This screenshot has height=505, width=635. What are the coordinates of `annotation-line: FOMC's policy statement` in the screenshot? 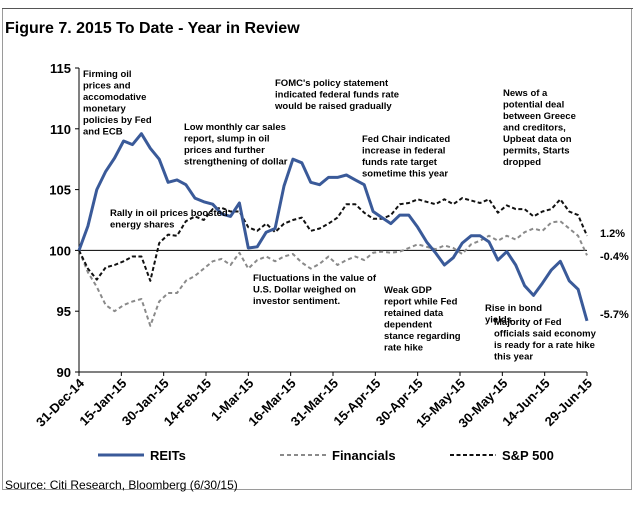 It's located at (332, 83).